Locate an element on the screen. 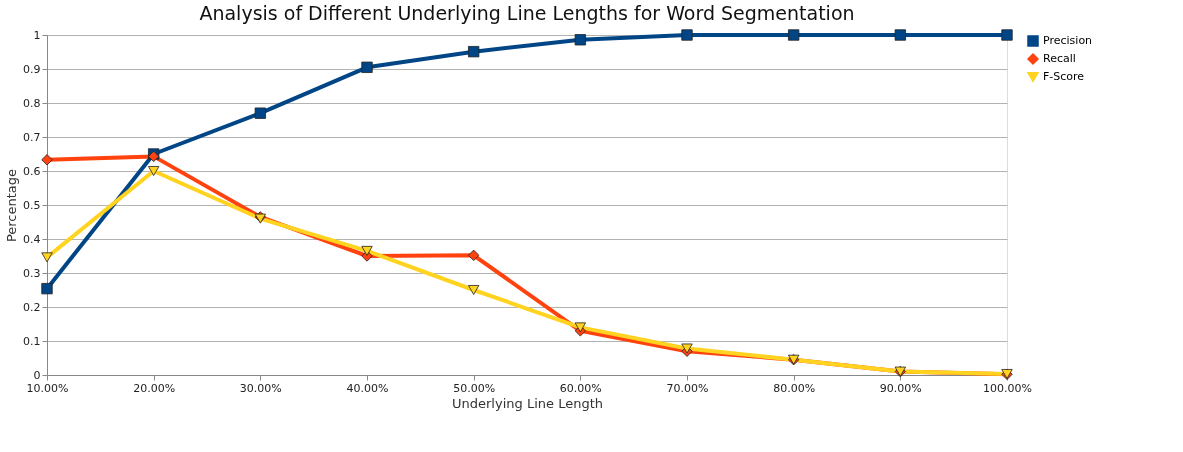  legend-label: F-Score is located at coordinates (1064, 76).